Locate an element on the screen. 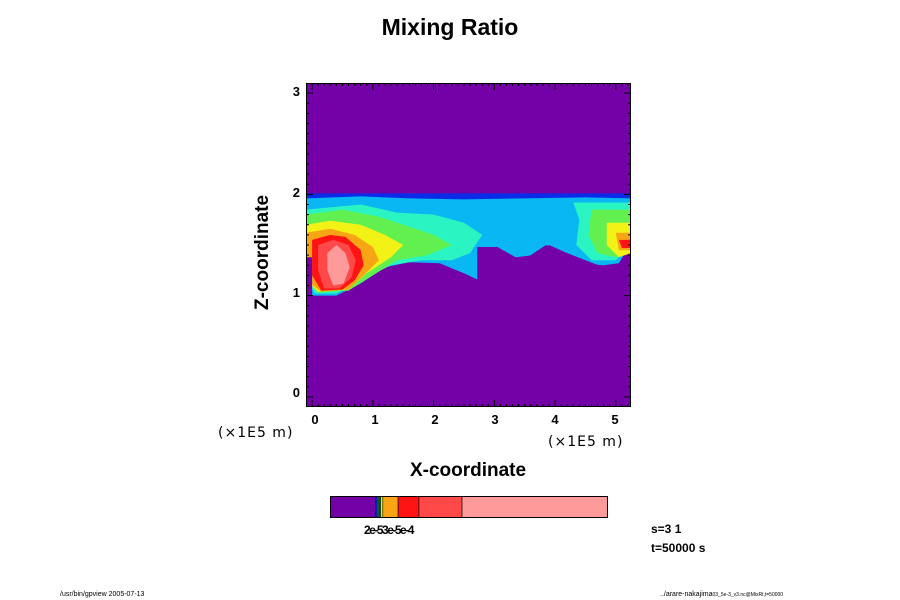 The image size is (900, 600). y-tick-label-2: 2 is located at coordinates (296, 192).